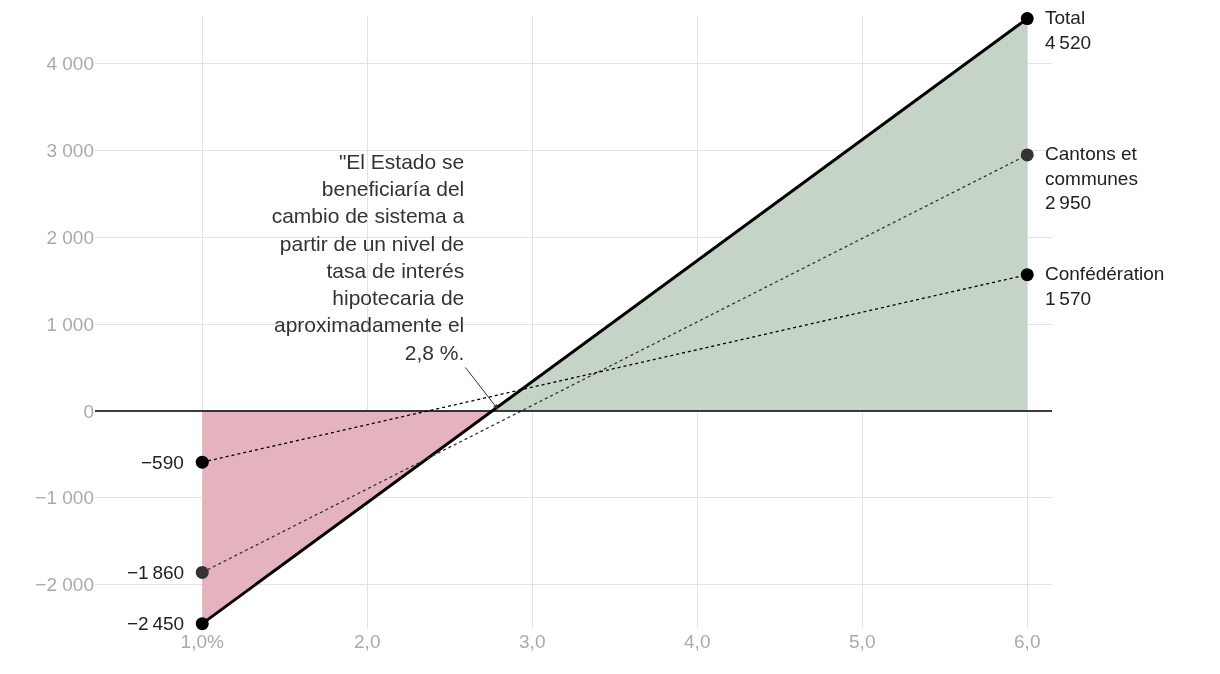 This screenshot has height=674, width=1220. What do you see at coordinates (1105, 273) in the screenshot?
I see `series-label: Confédération` at bounding box center [1105, 273].